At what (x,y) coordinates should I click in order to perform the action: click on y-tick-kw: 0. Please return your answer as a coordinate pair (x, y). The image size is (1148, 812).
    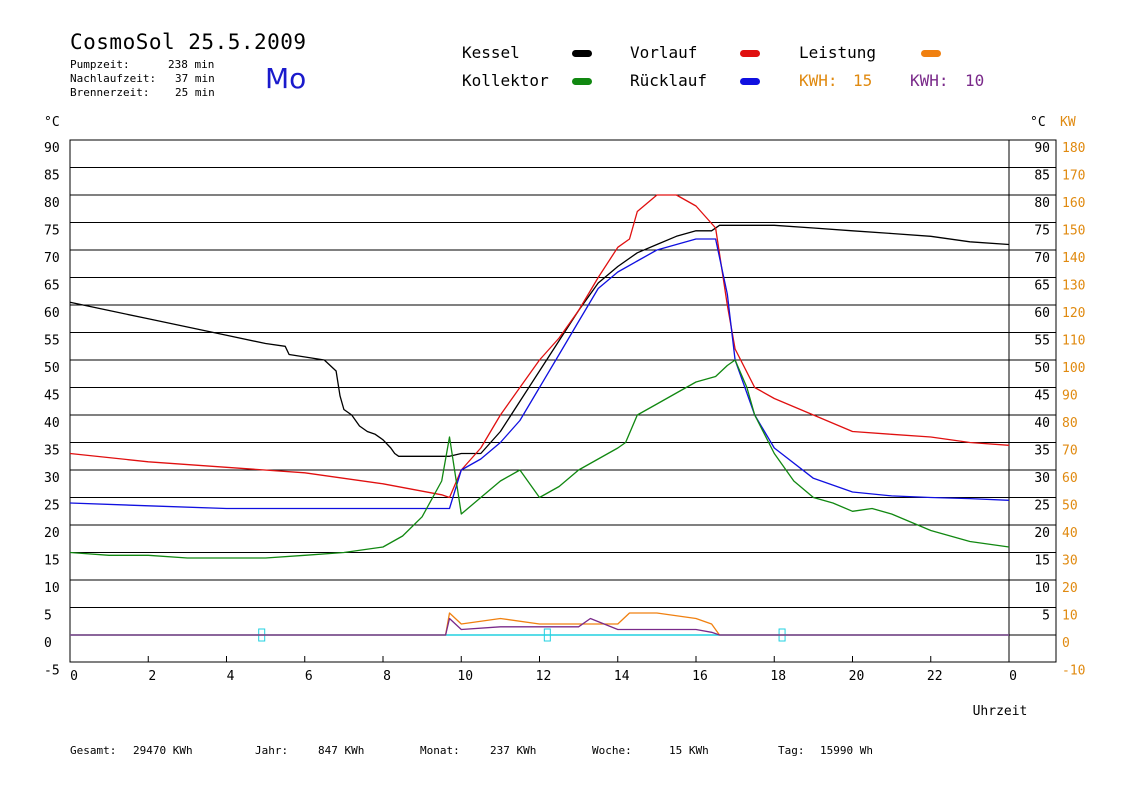
    Looking at the image, I should click on (1066, 643).